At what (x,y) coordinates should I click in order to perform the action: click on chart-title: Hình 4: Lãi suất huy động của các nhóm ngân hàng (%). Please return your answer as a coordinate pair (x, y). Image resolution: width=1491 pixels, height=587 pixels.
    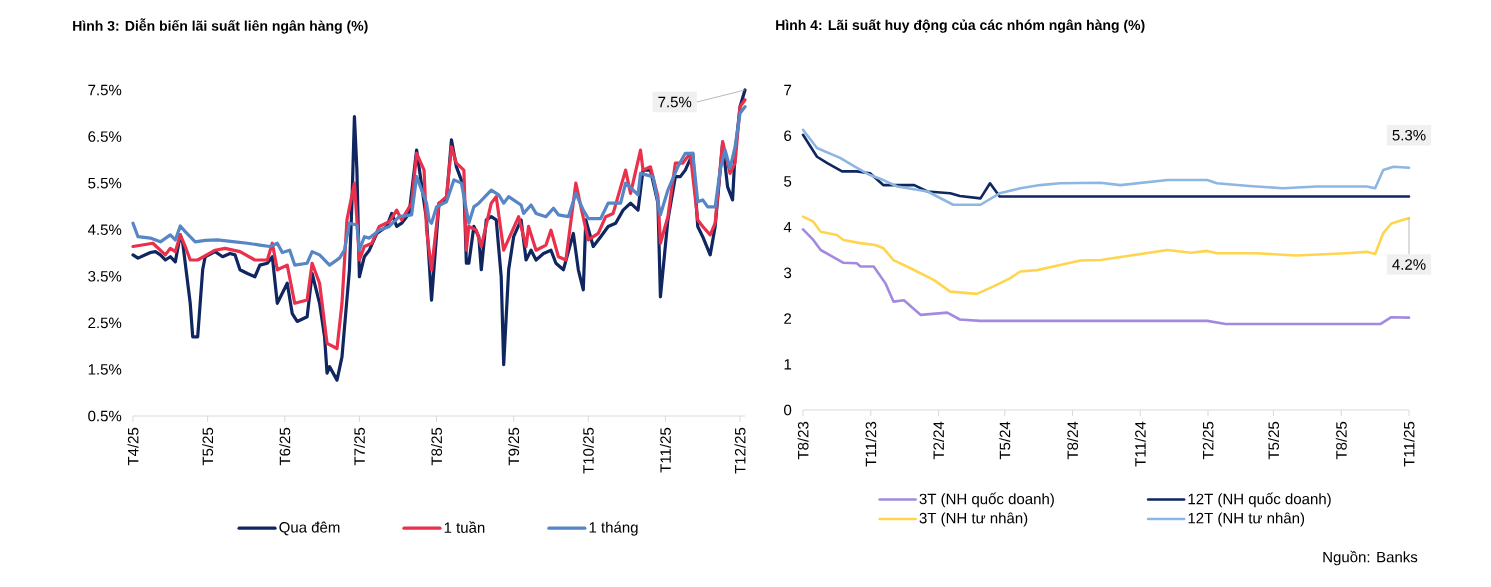
    Looking at the image, I should click on (960, 26).